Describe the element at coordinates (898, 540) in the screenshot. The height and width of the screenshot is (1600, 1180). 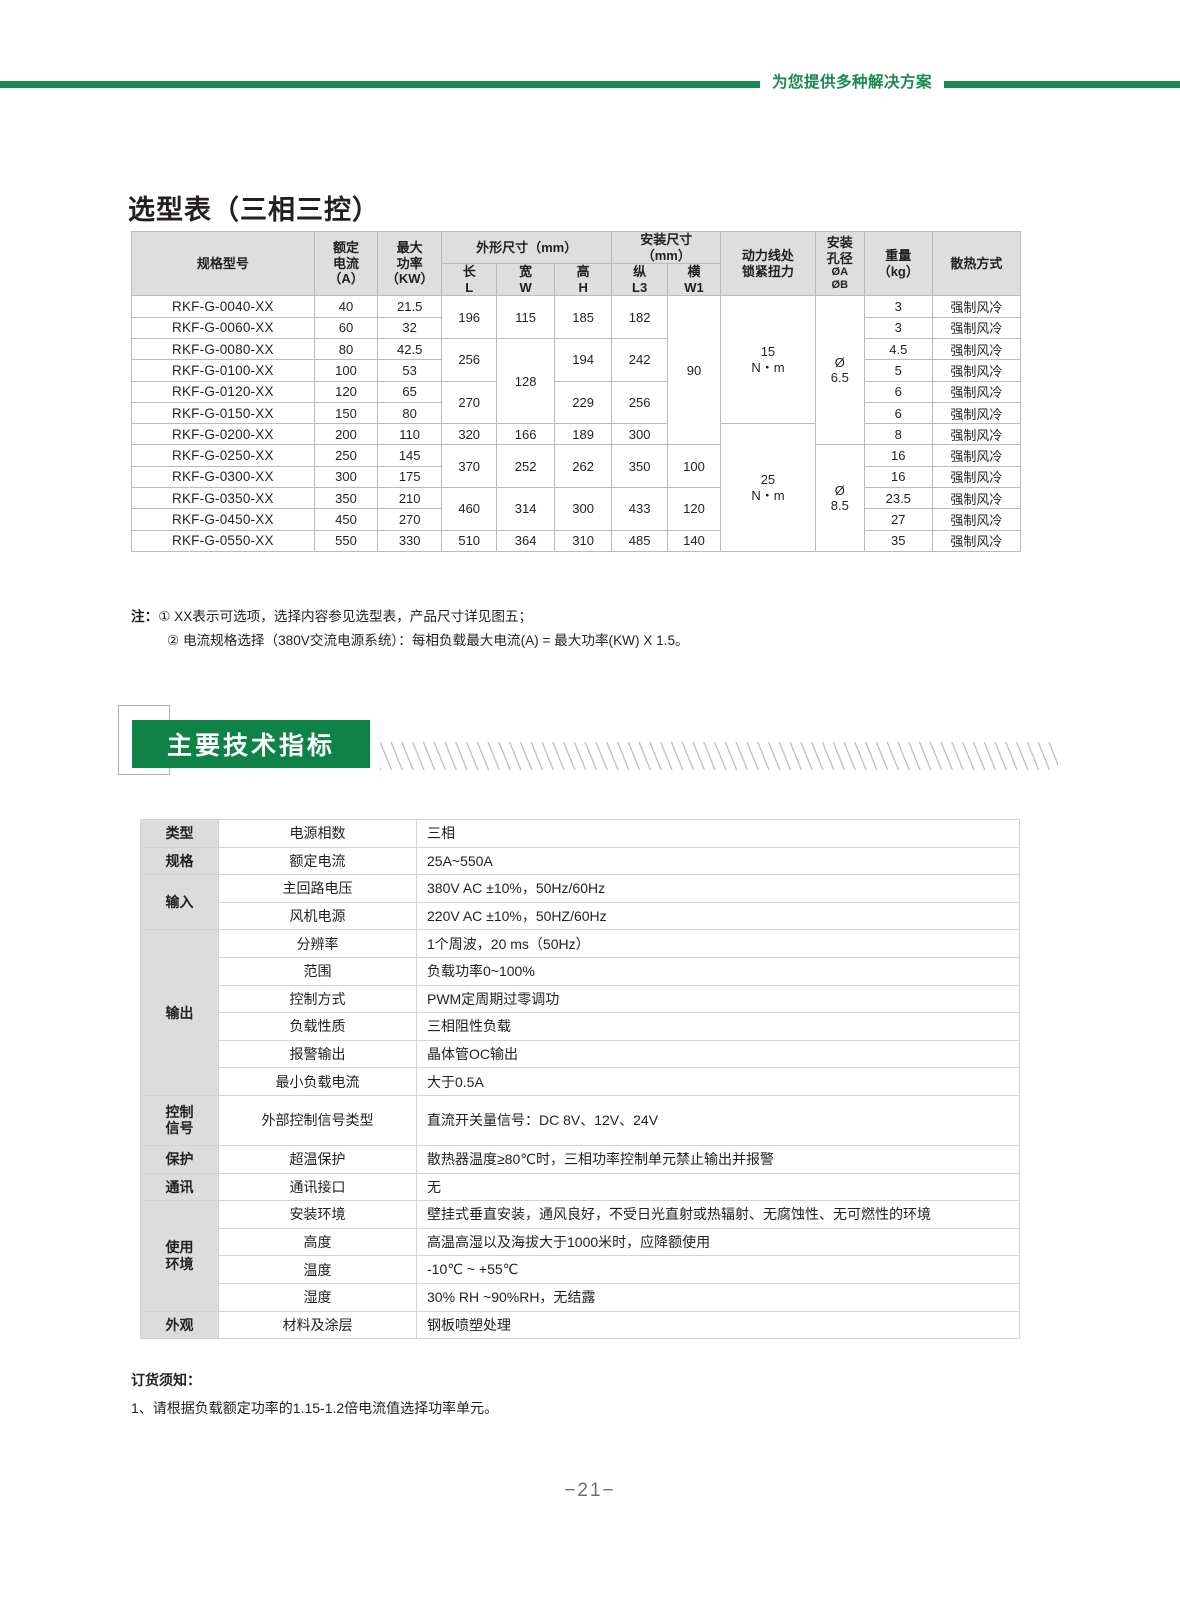
I see `cell-weight: 35` at that location.